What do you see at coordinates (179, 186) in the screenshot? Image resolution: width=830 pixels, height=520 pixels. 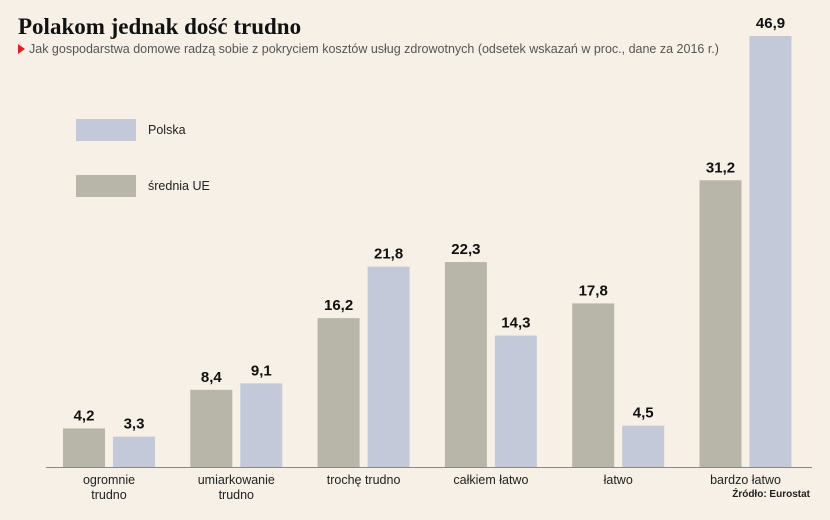 I see `legend-label-srednia-ue: średnia UE` at bounding box center [179, 186].